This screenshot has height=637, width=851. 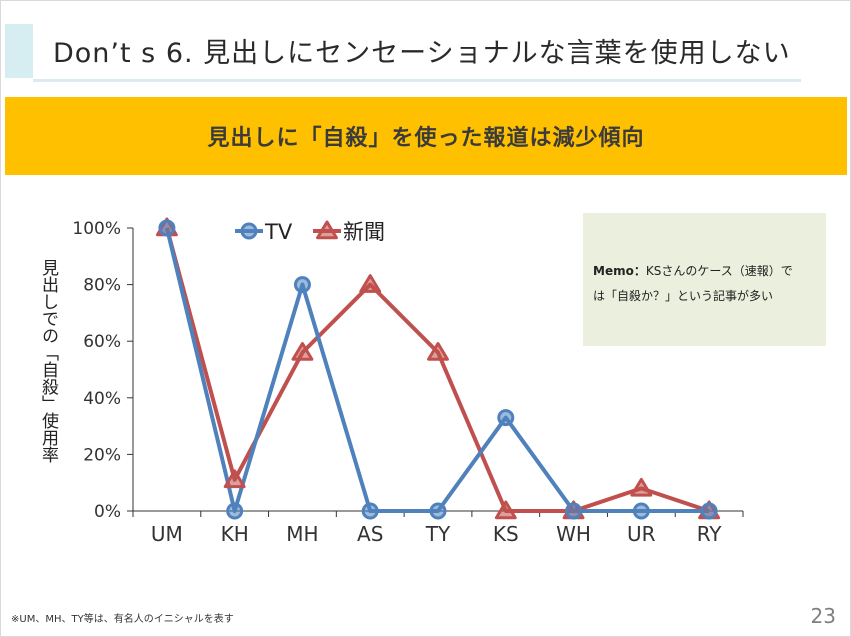 What do you see at coordinates (278, 232) in the screenshot?
I see `legend-tv-label: TV` at bounding box center [278, 232].